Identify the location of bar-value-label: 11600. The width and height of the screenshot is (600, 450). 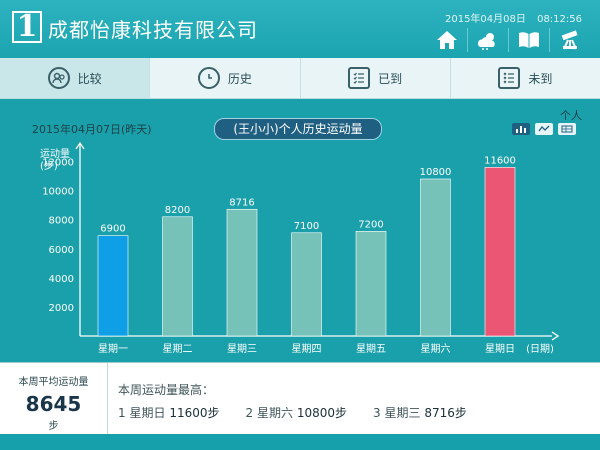
(500, 160).